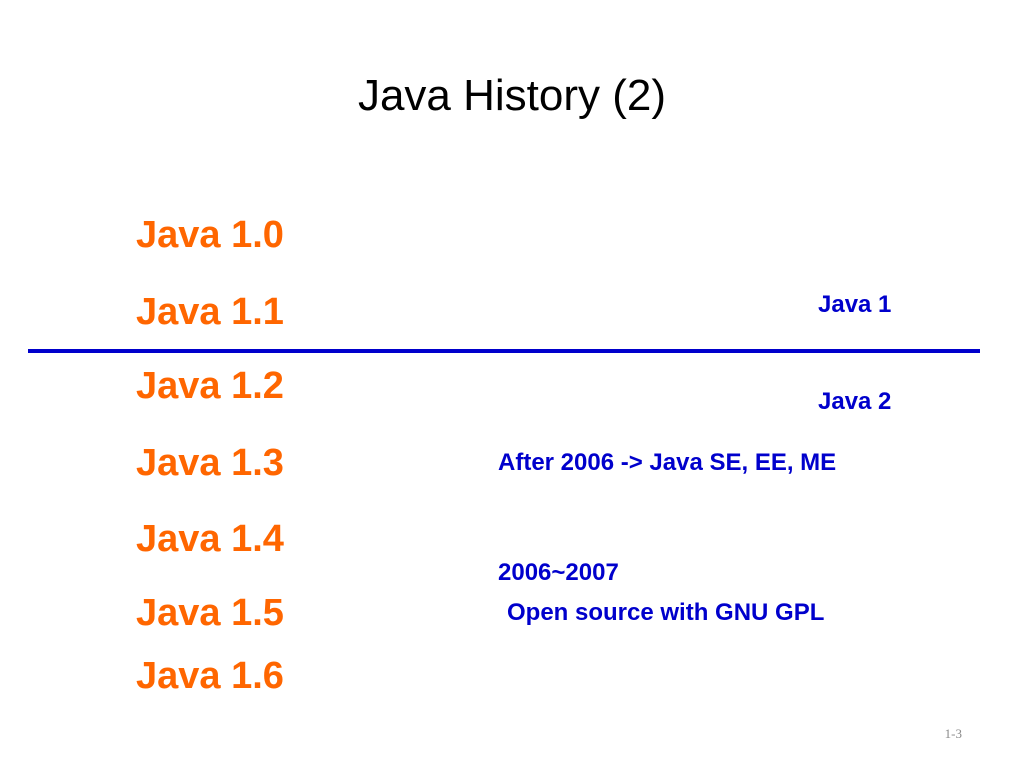  What do you see at coordinates (666, 612) in the screenshot?
I see `note-open-source: Open source with GNU GPL` at bounding box center [666, 612].